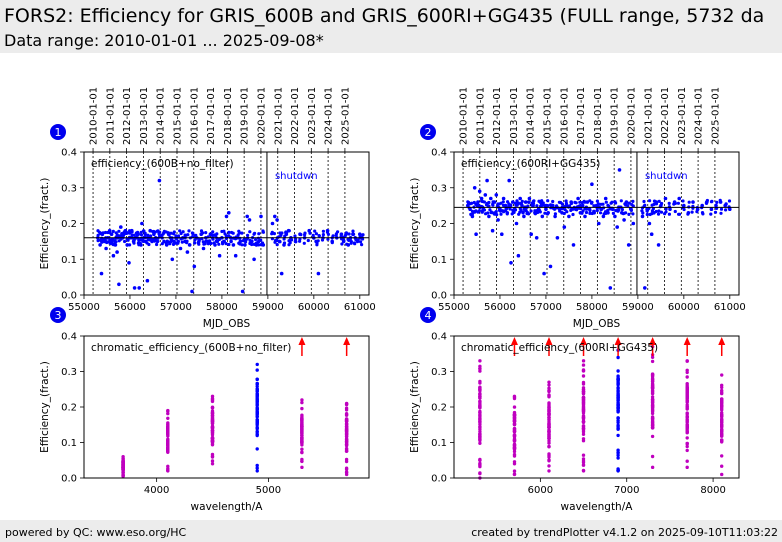 The width and height of the screenshot is (782, 542). I want to click on panel4-plot-frame, so click(596, 407).